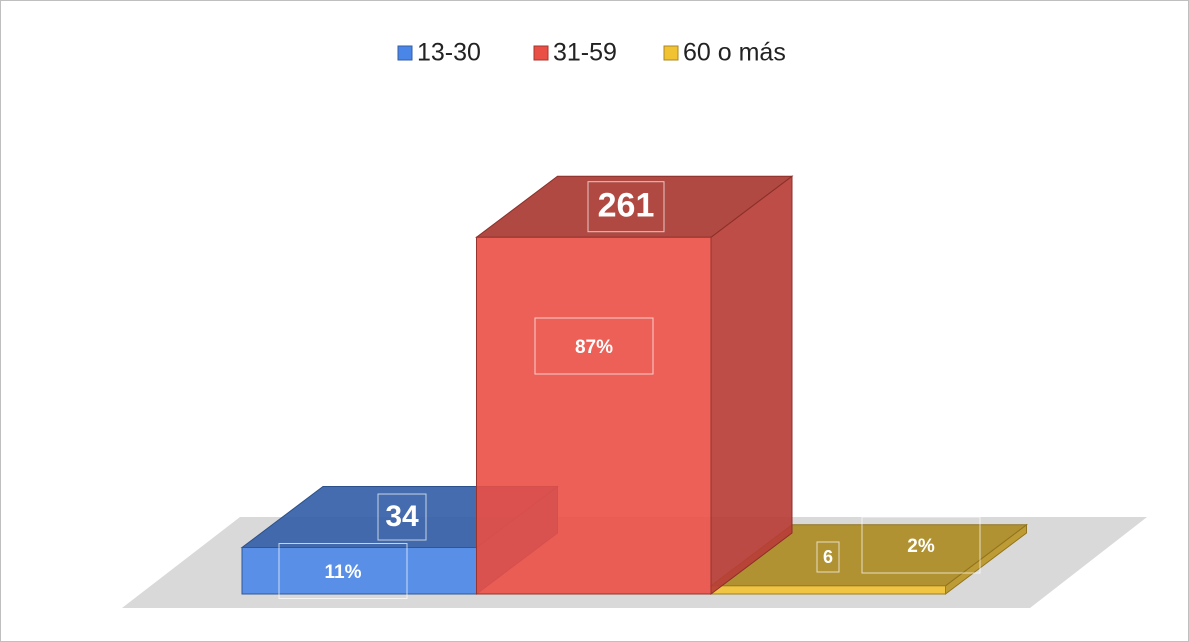  I want to click on legend-label: 31-59, so click(585, 53).